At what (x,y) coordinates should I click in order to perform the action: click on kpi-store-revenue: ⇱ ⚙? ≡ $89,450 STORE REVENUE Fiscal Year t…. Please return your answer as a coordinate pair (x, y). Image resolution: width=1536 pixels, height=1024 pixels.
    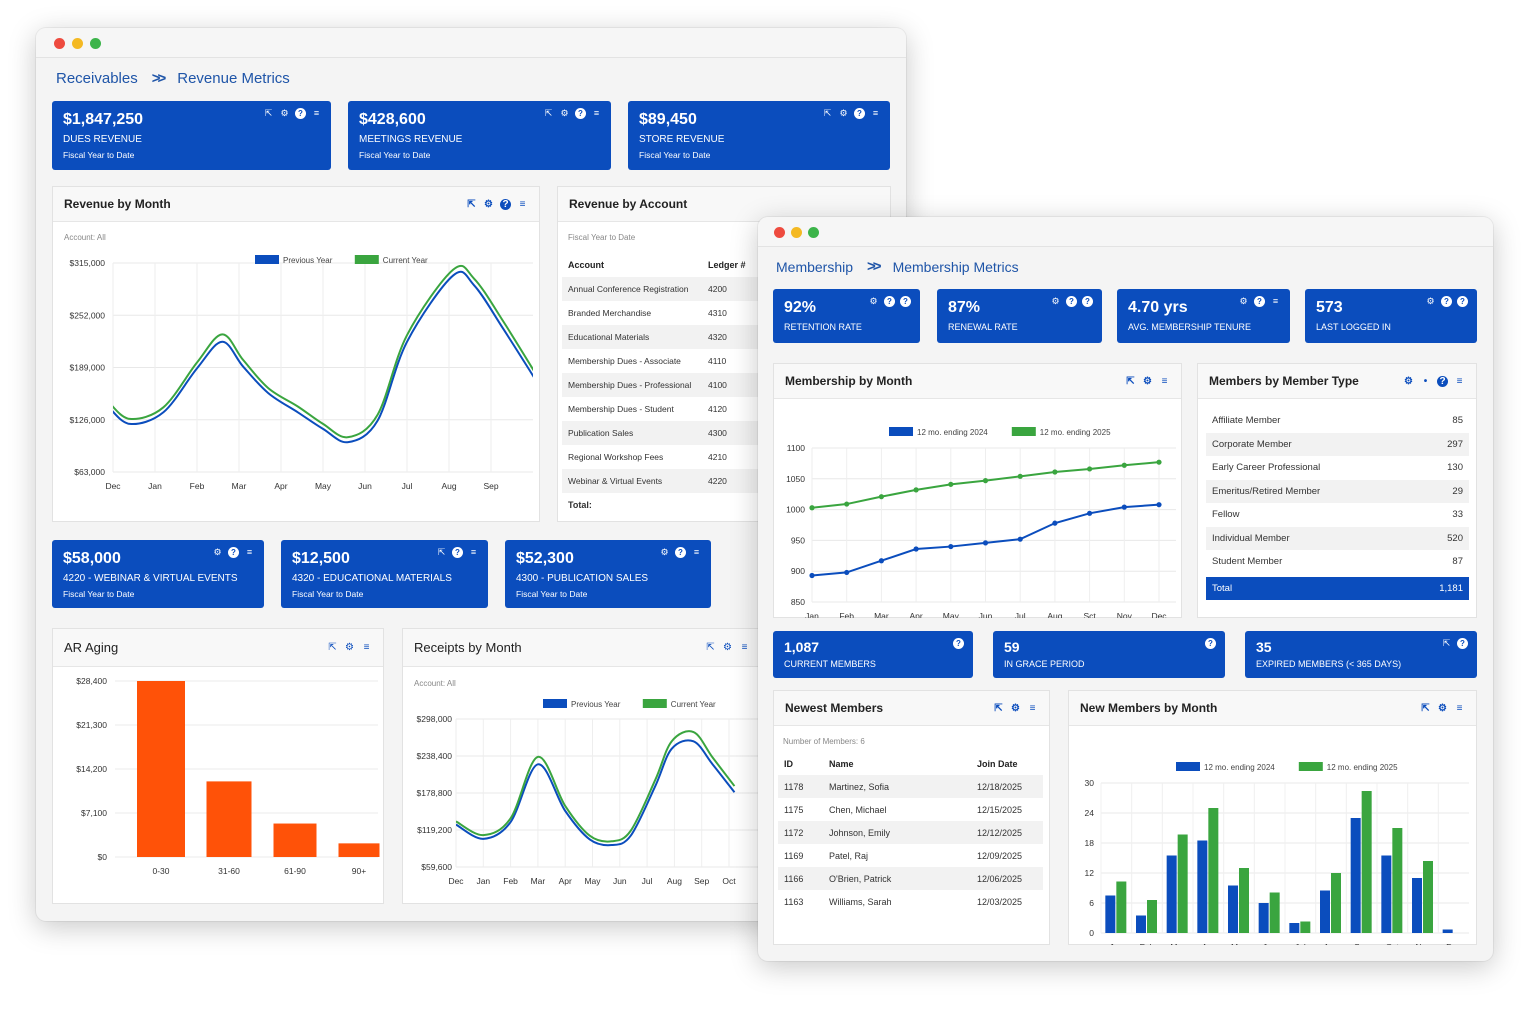
    Looking at the image, I should click on (759, 135).